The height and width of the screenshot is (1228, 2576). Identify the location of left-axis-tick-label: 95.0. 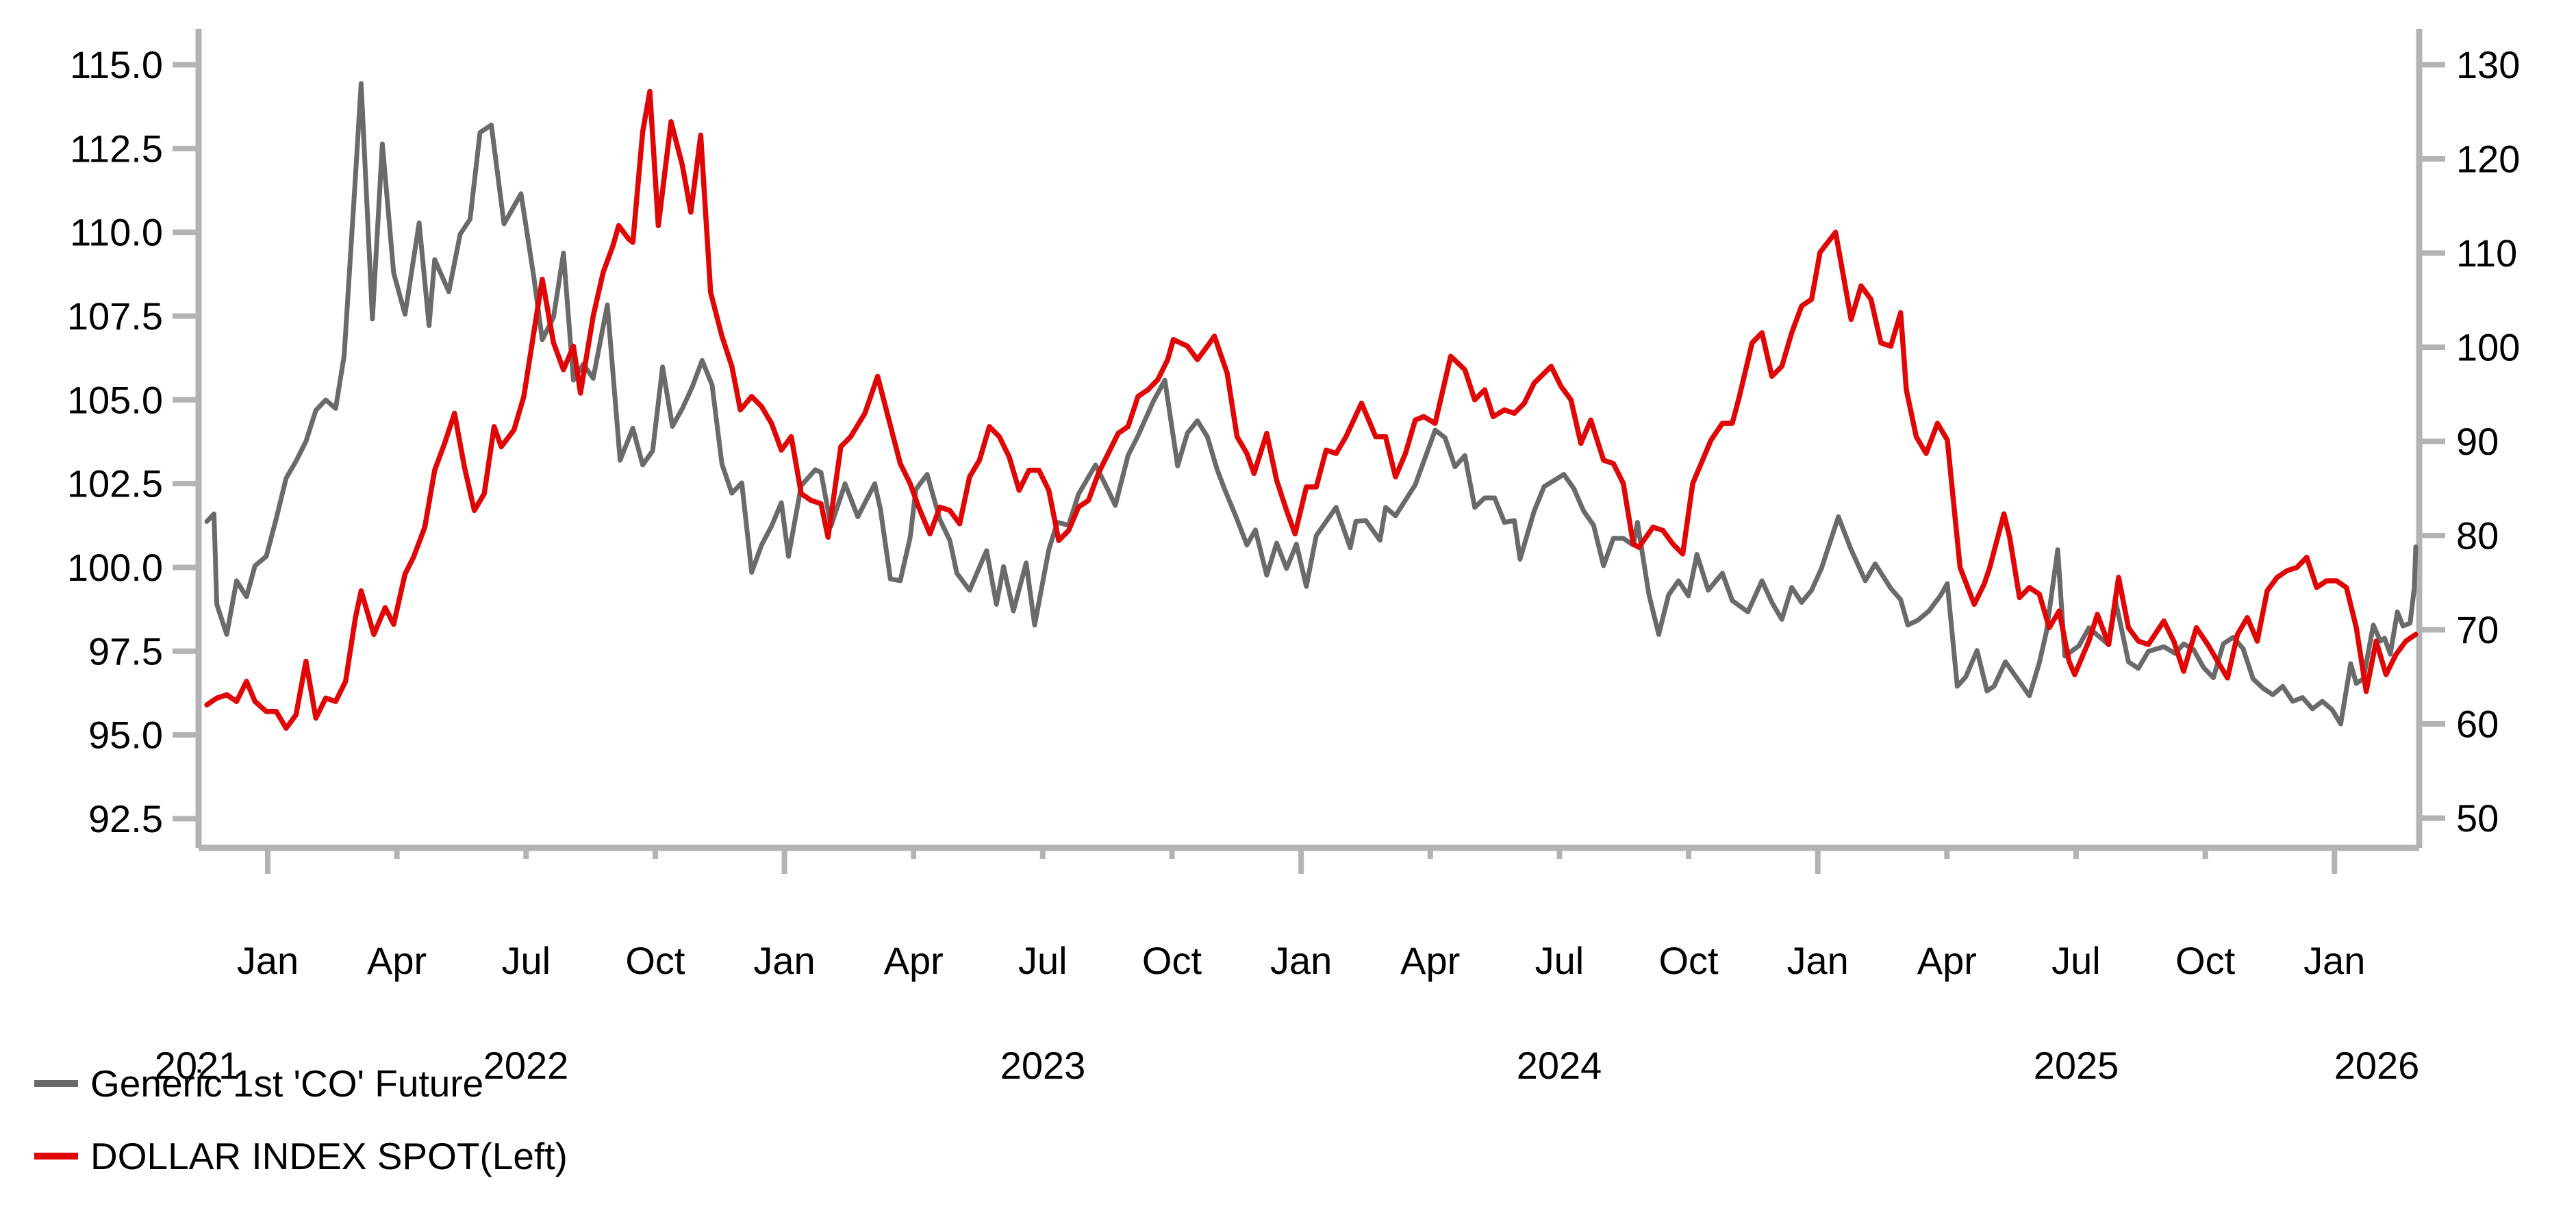
(125, 735).